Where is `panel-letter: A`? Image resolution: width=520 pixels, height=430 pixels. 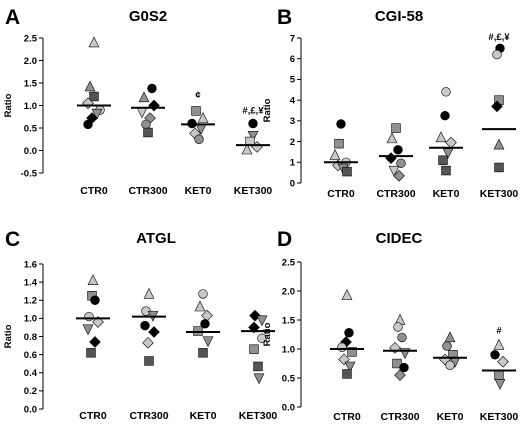
panel-letter: A is located at coordinates (12, 17).